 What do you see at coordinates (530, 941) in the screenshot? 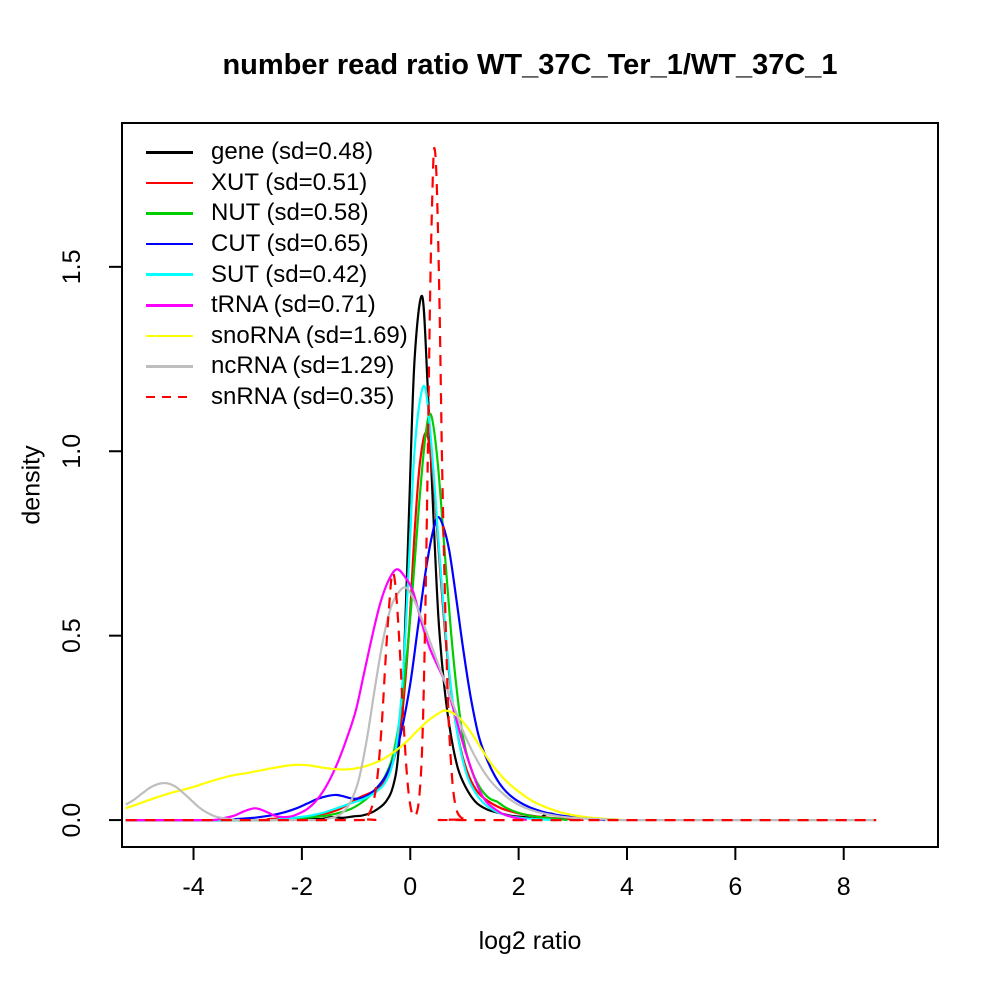
I see `x-axis-label: log2 ratio` at bounding box center [530, 941].